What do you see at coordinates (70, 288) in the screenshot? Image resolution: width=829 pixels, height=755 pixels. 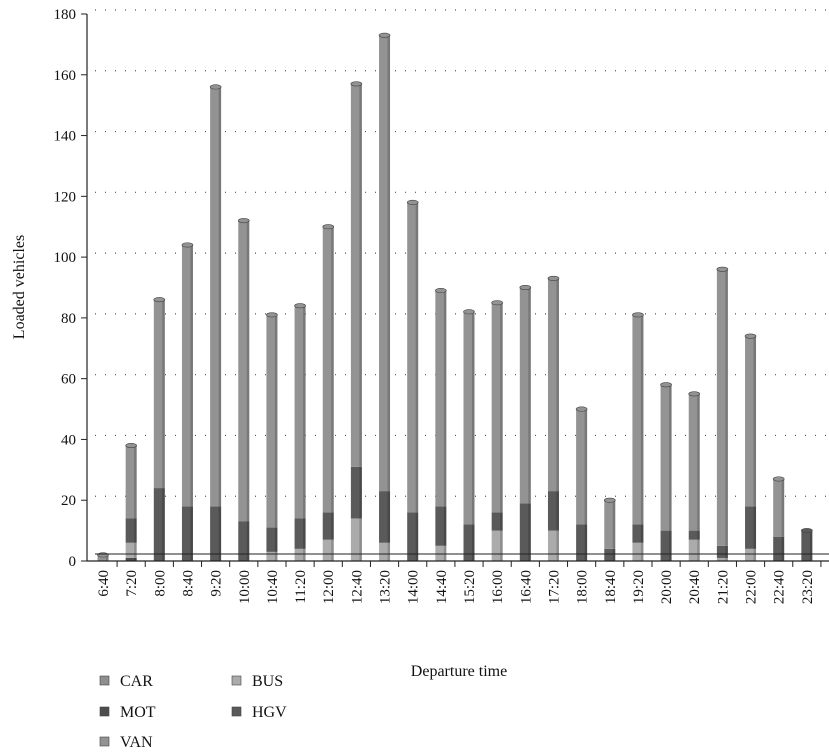 I see `y-tick-labels: 0 20 40 60 80 100 120 140 160 180` at bounding box center [70, 288].